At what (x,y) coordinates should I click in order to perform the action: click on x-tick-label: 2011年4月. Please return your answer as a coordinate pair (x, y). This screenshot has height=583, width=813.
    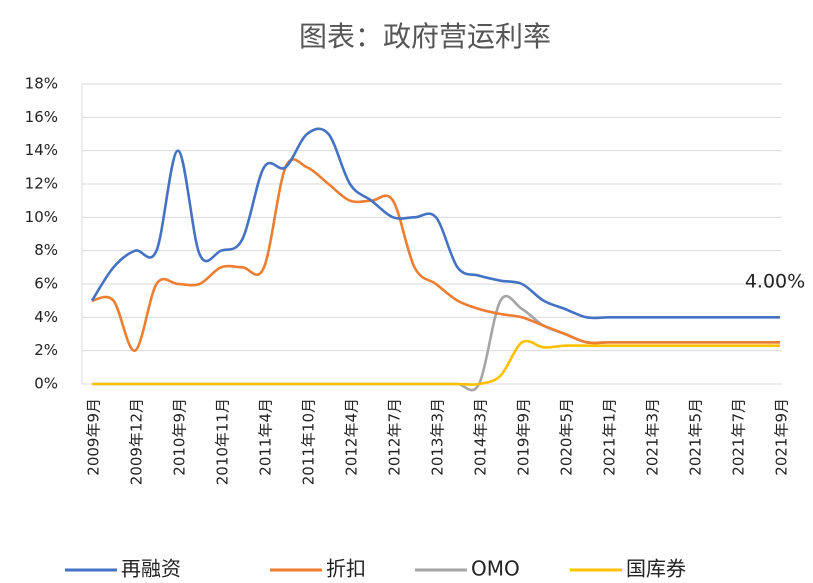
    Looking at the image, I should click on (266, 437).